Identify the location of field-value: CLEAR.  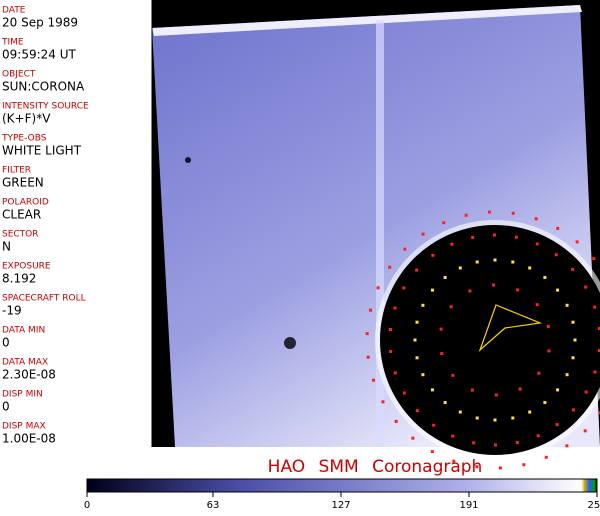
(21, 215).